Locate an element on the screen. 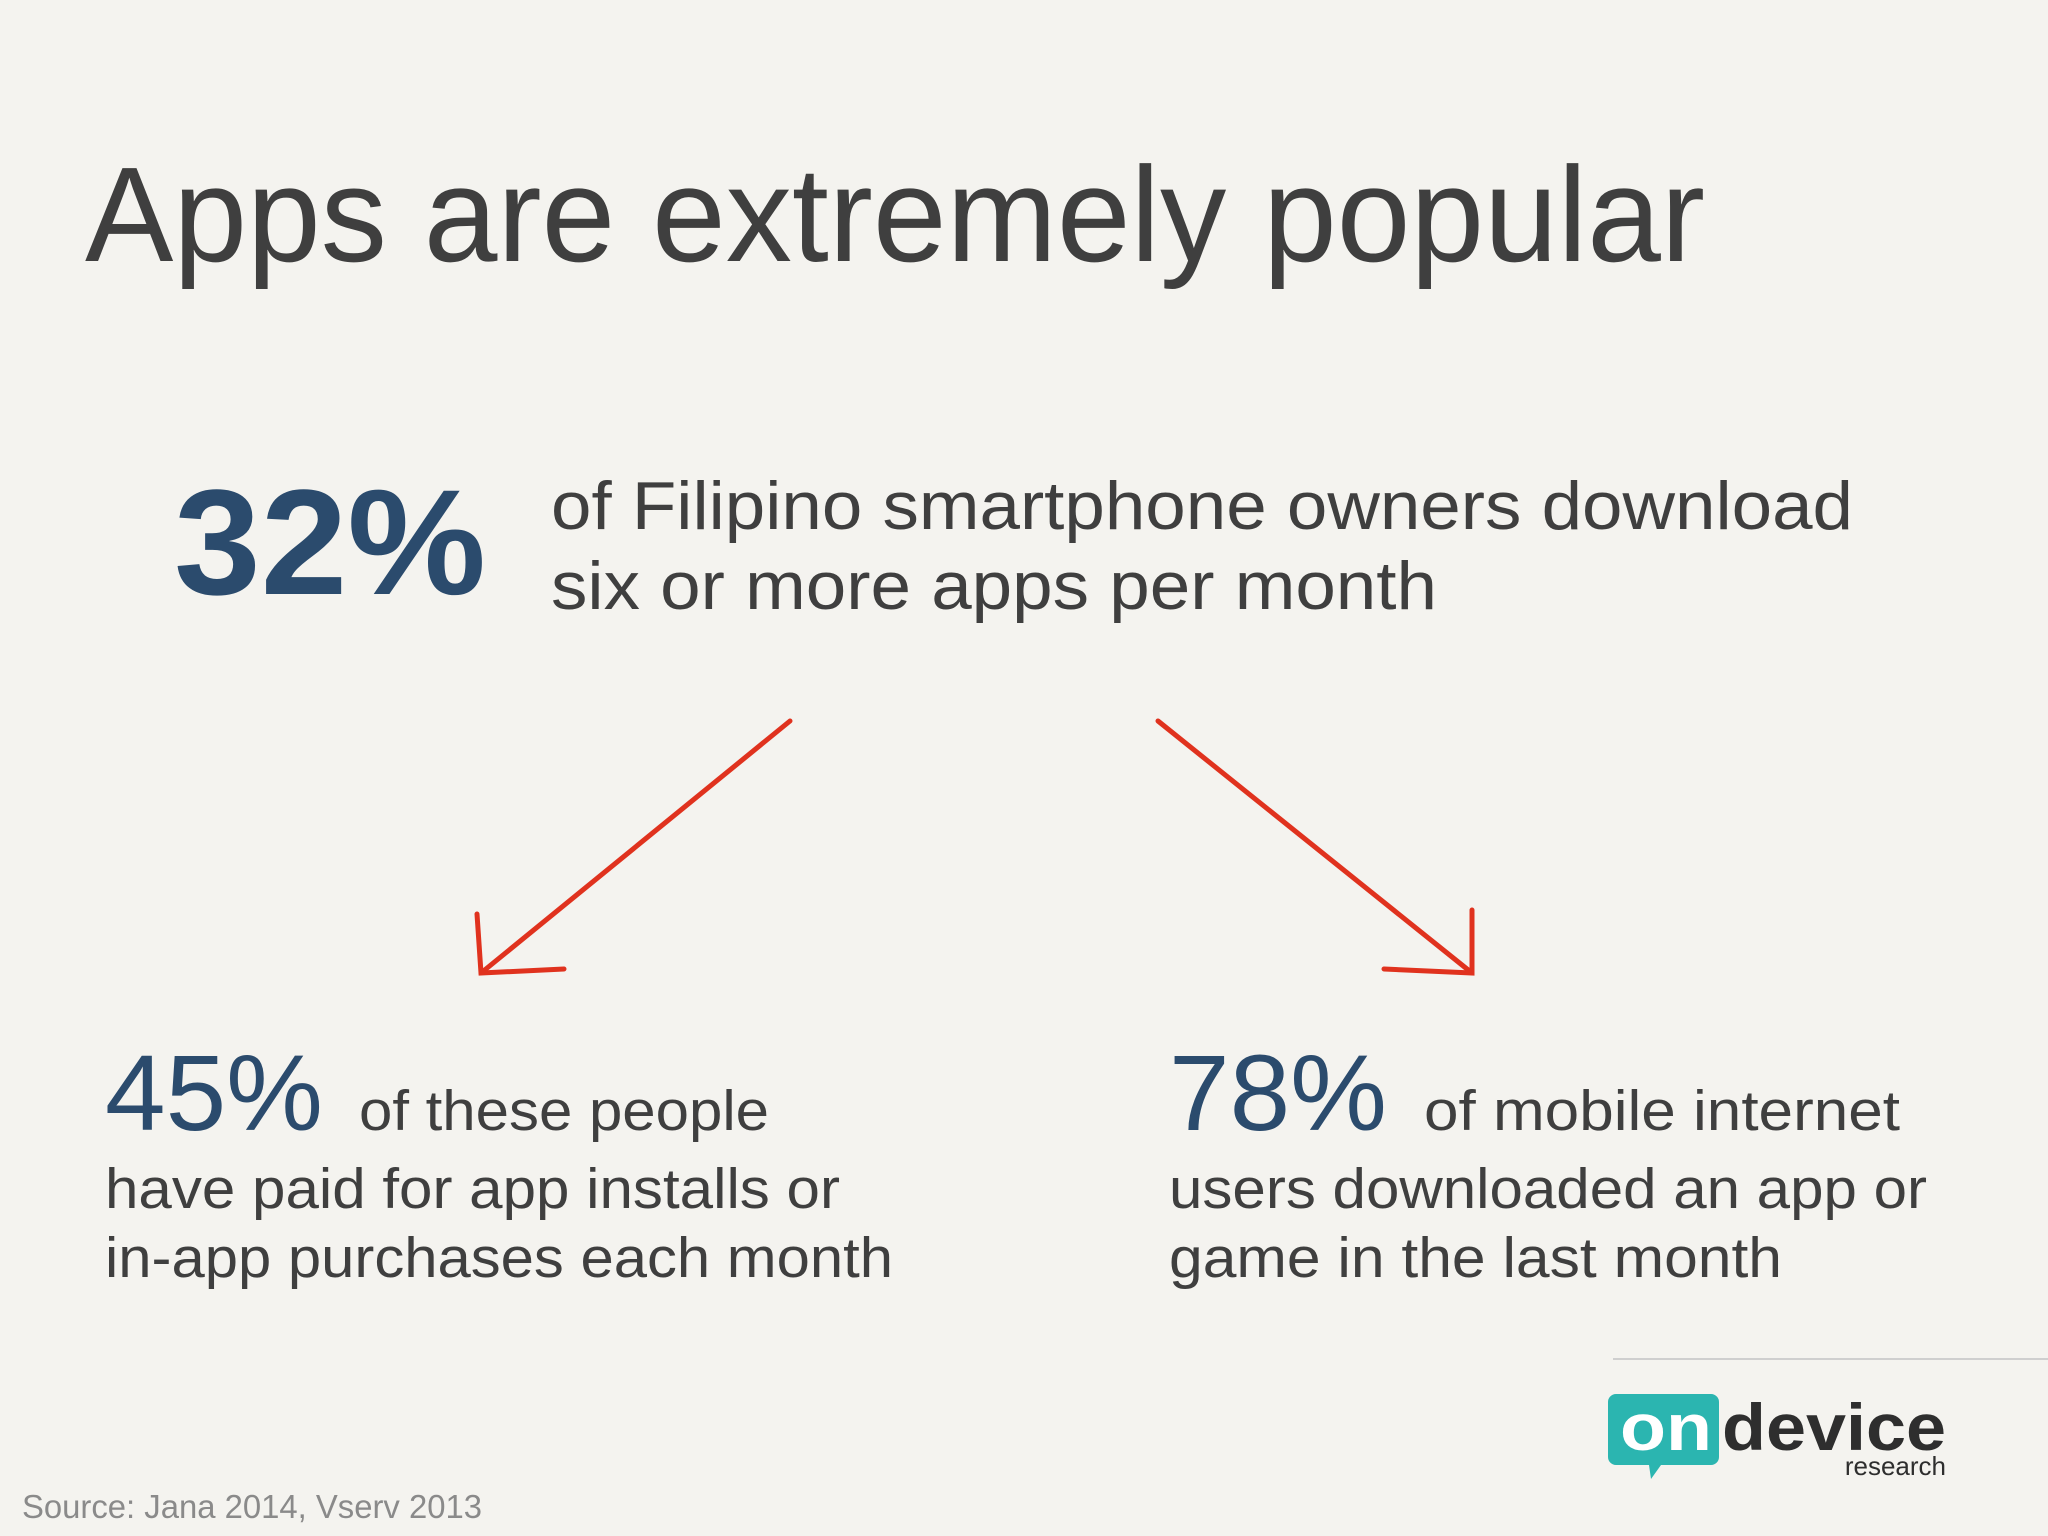 The width and height of the screenshot is (2048, 1536). stat-line: in-app purchases each month is located at coordinates (499, 1258).